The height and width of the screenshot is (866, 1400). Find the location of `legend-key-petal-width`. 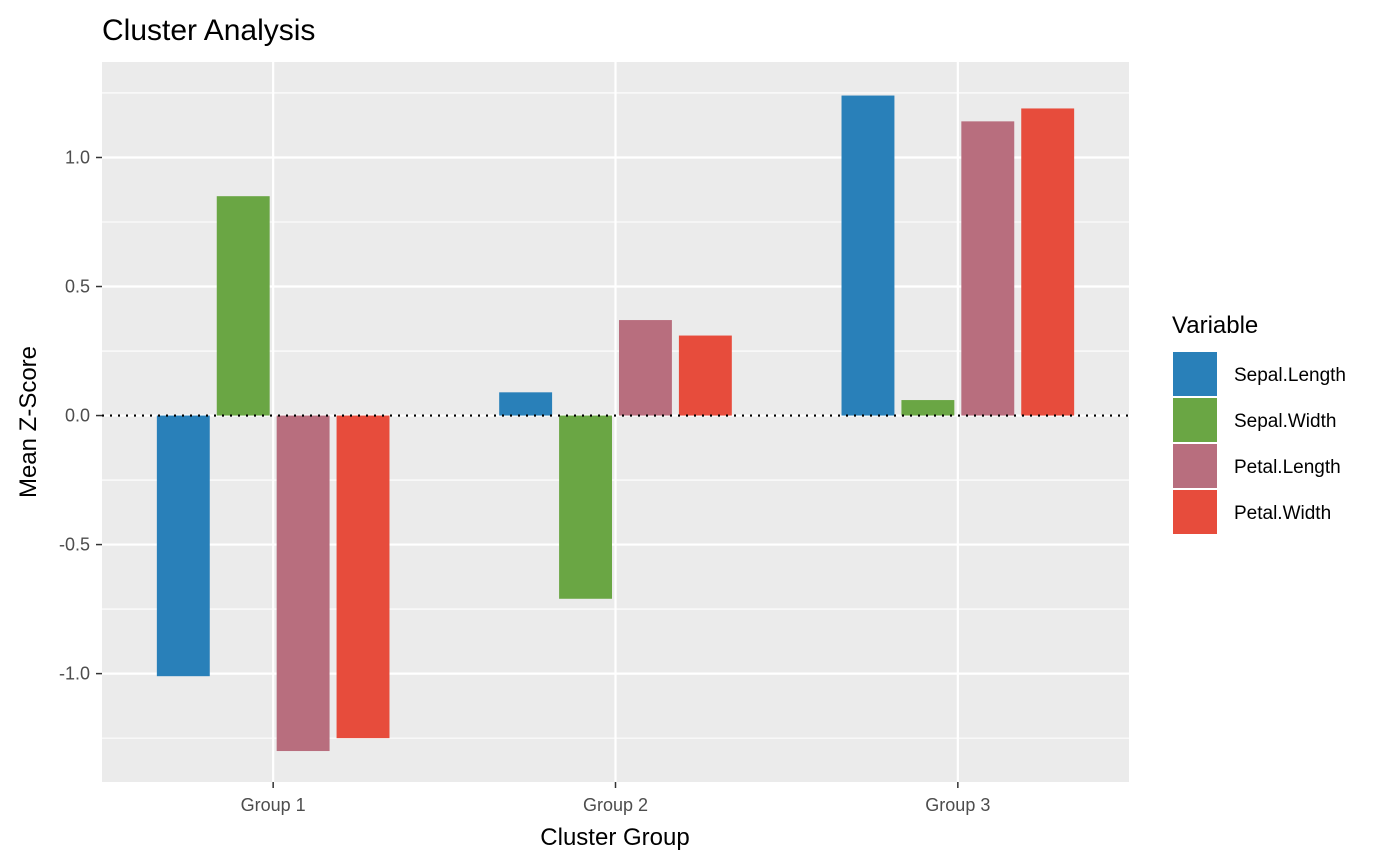

legend-key-petal-width is located at coordinates (1195, 512).